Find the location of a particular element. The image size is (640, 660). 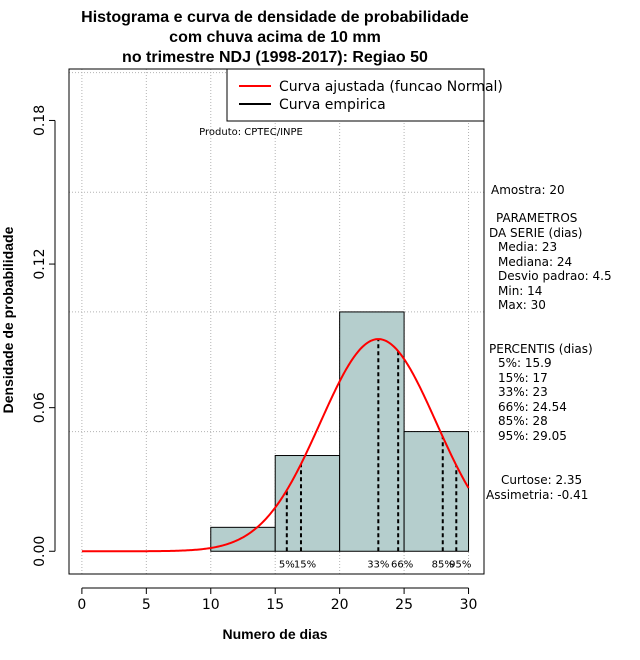

x-tick-label: 5 is located at coordinates (146, 605).